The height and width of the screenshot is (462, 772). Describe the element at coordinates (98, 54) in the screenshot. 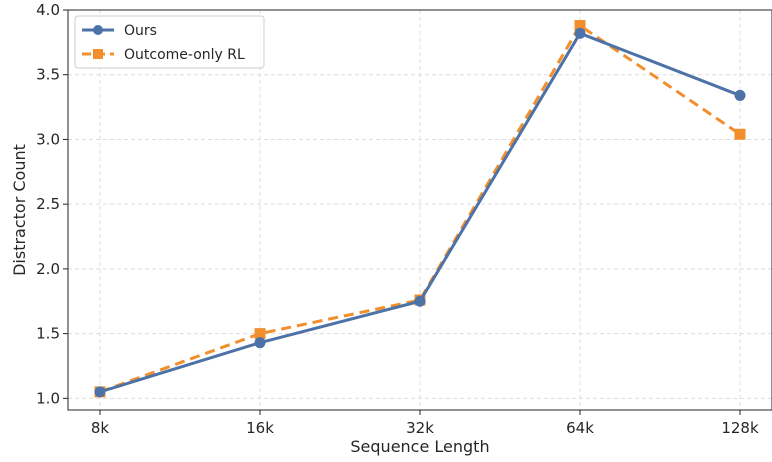

I see `legend-marker-outcome-only-rl` at that location.